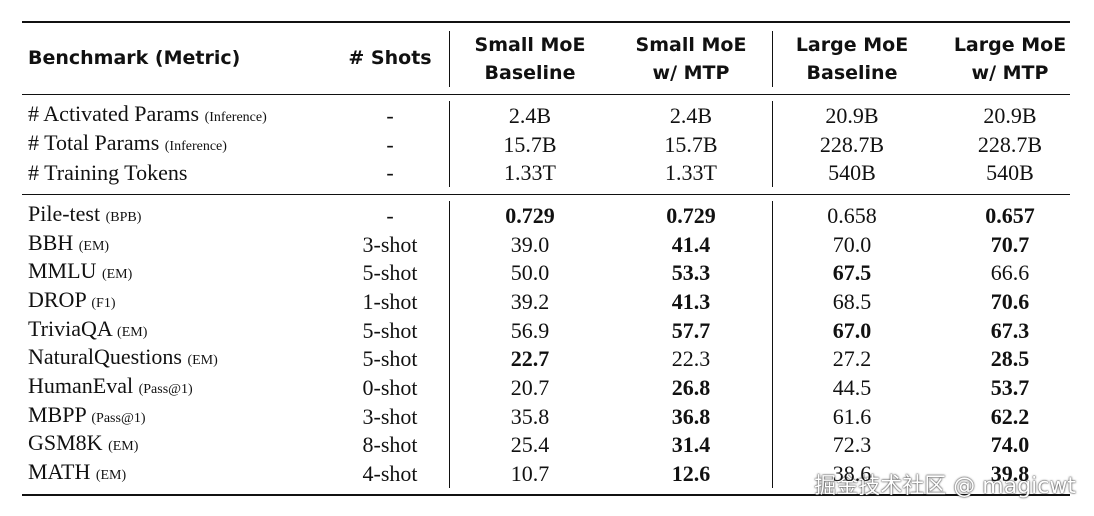  Describe the element at coordinates (852, 445) in the screenshot. I see `value-cell: 72.3` at that location.